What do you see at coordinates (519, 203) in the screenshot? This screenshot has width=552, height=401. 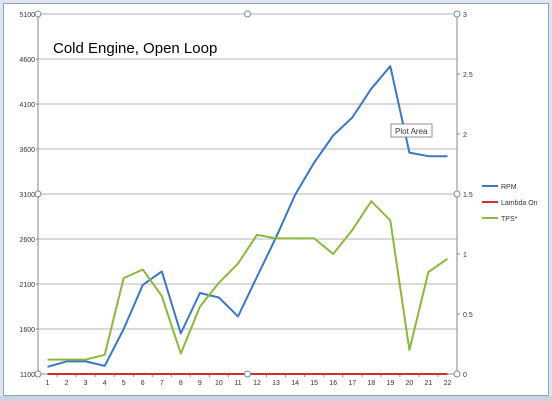 I see `legend-lambda-on-label: Lambda On` at bounding box center [519, 203].